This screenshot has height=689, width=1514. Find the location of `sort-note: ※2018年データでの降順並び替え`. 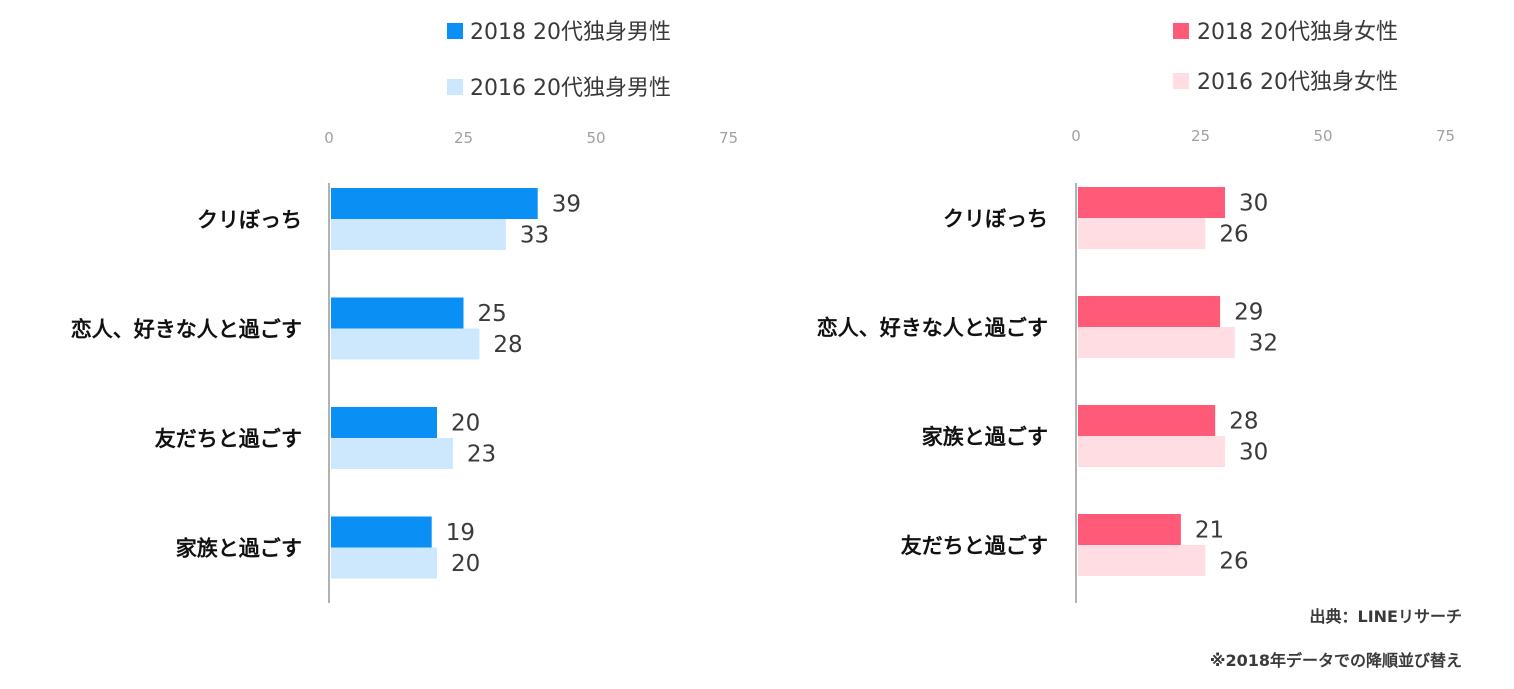

sort-note: ※2018年データでの降順並び替え is located at coordinates (1336, 660).